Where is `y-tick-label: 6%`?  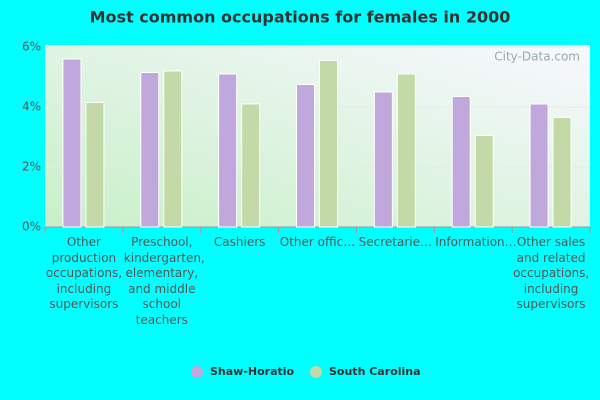
y-tick-label: 6% is located at coordinates (31, 47).